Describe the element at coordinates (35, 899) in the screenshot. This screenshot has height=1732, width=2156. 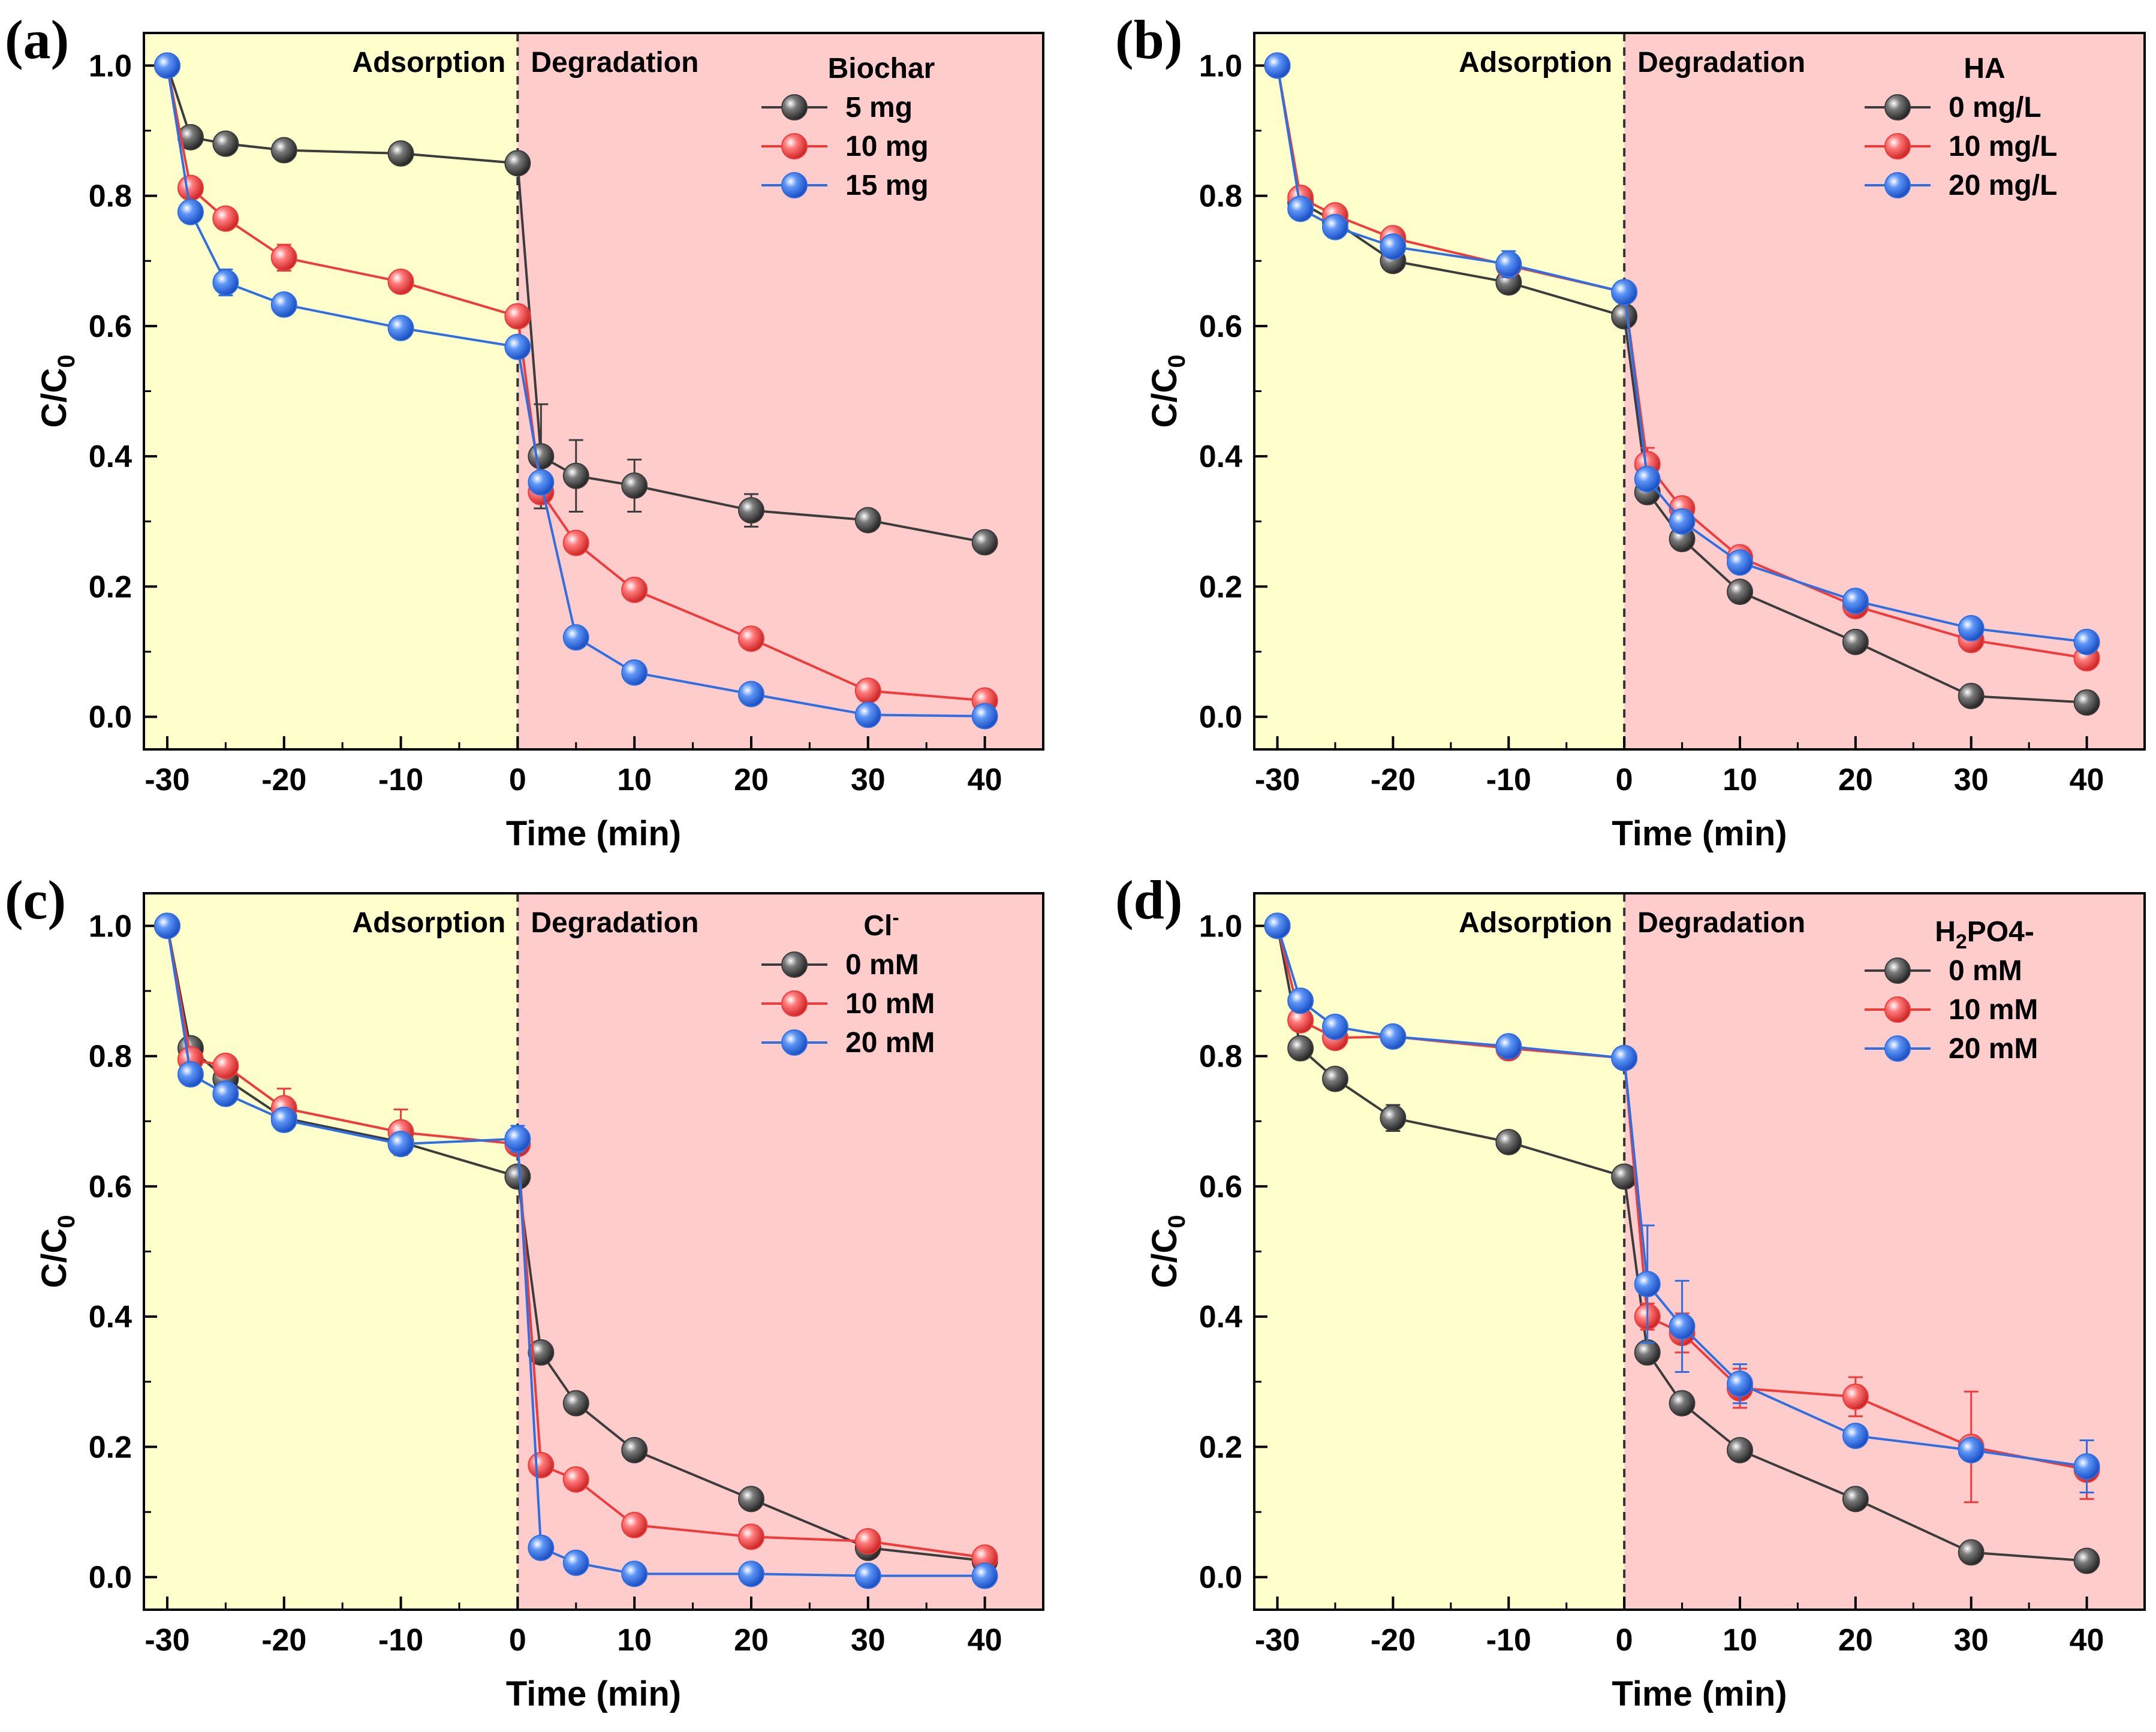
I see `panel-label: (c)` at that location.